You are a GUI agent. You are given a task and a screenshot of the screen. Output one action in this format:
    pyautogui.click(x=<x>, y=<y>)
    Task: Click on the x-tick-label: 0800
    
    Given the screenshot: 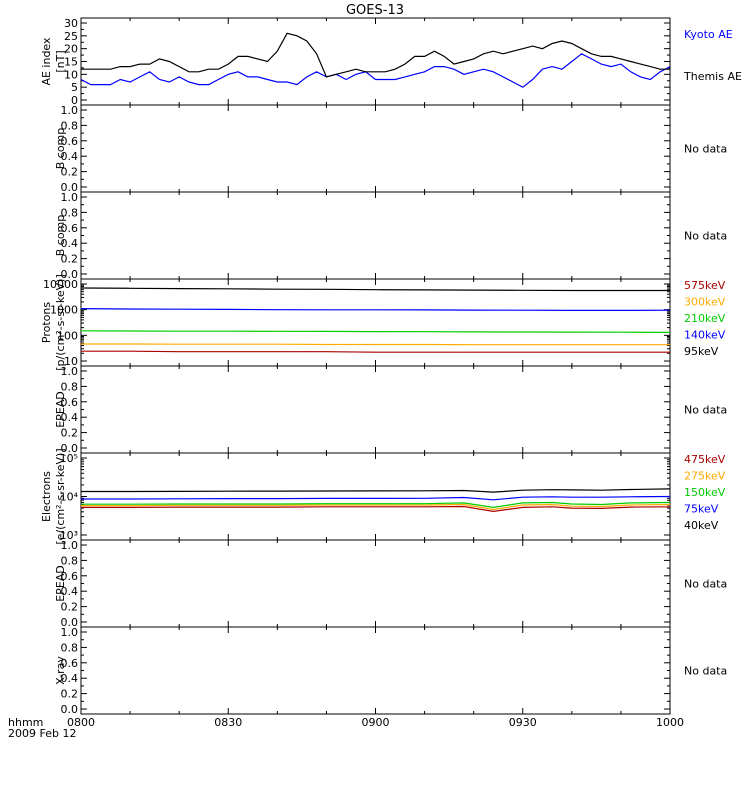 What is the action you would take?
    pyautogui.click(x=81, y=722)
    